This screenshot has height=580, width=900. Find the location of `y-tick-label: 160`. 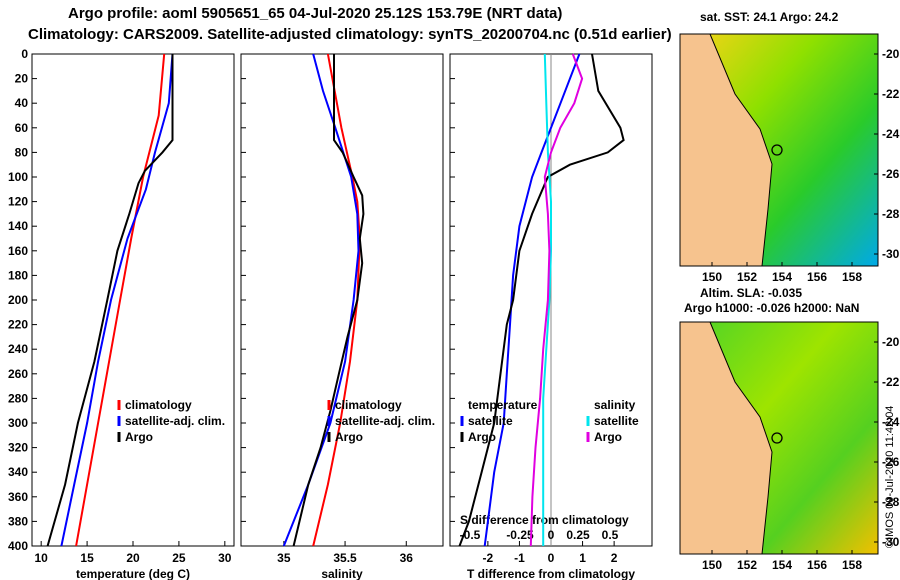

y-tick-label: 160 is located at coordinates (18, 251).